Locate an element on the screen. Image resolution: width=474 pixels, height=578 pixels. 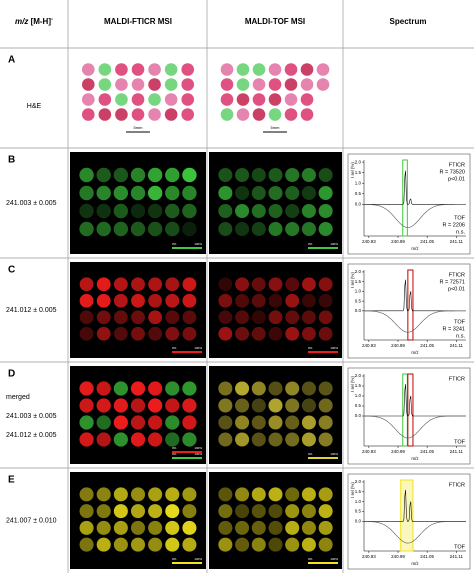
y-tick-label: 1.0 is located at coordinates (358, 182).